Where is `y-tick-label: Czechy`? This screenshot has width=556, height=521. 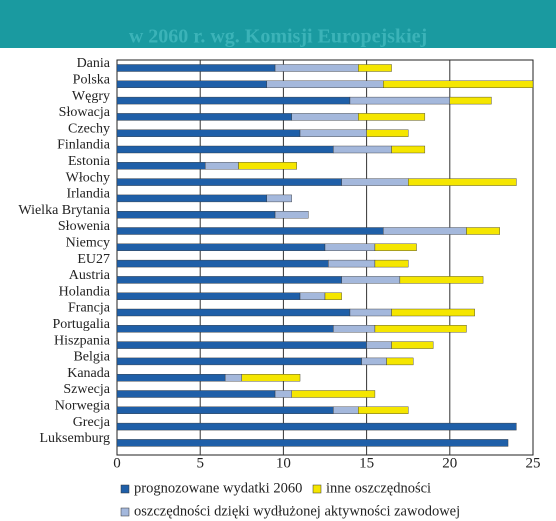 y-tick-label: Czechy is located at coordinates (89, 128).